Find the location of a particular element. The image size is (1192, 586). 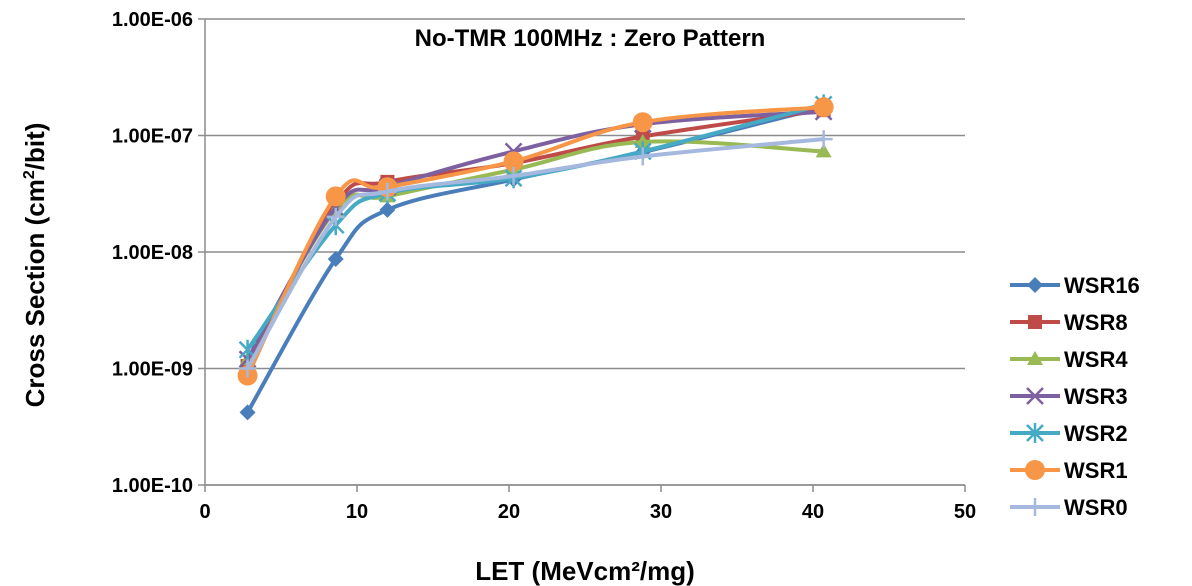

y-axis-title-superscript: 2 is located at coordinates (29, 174).